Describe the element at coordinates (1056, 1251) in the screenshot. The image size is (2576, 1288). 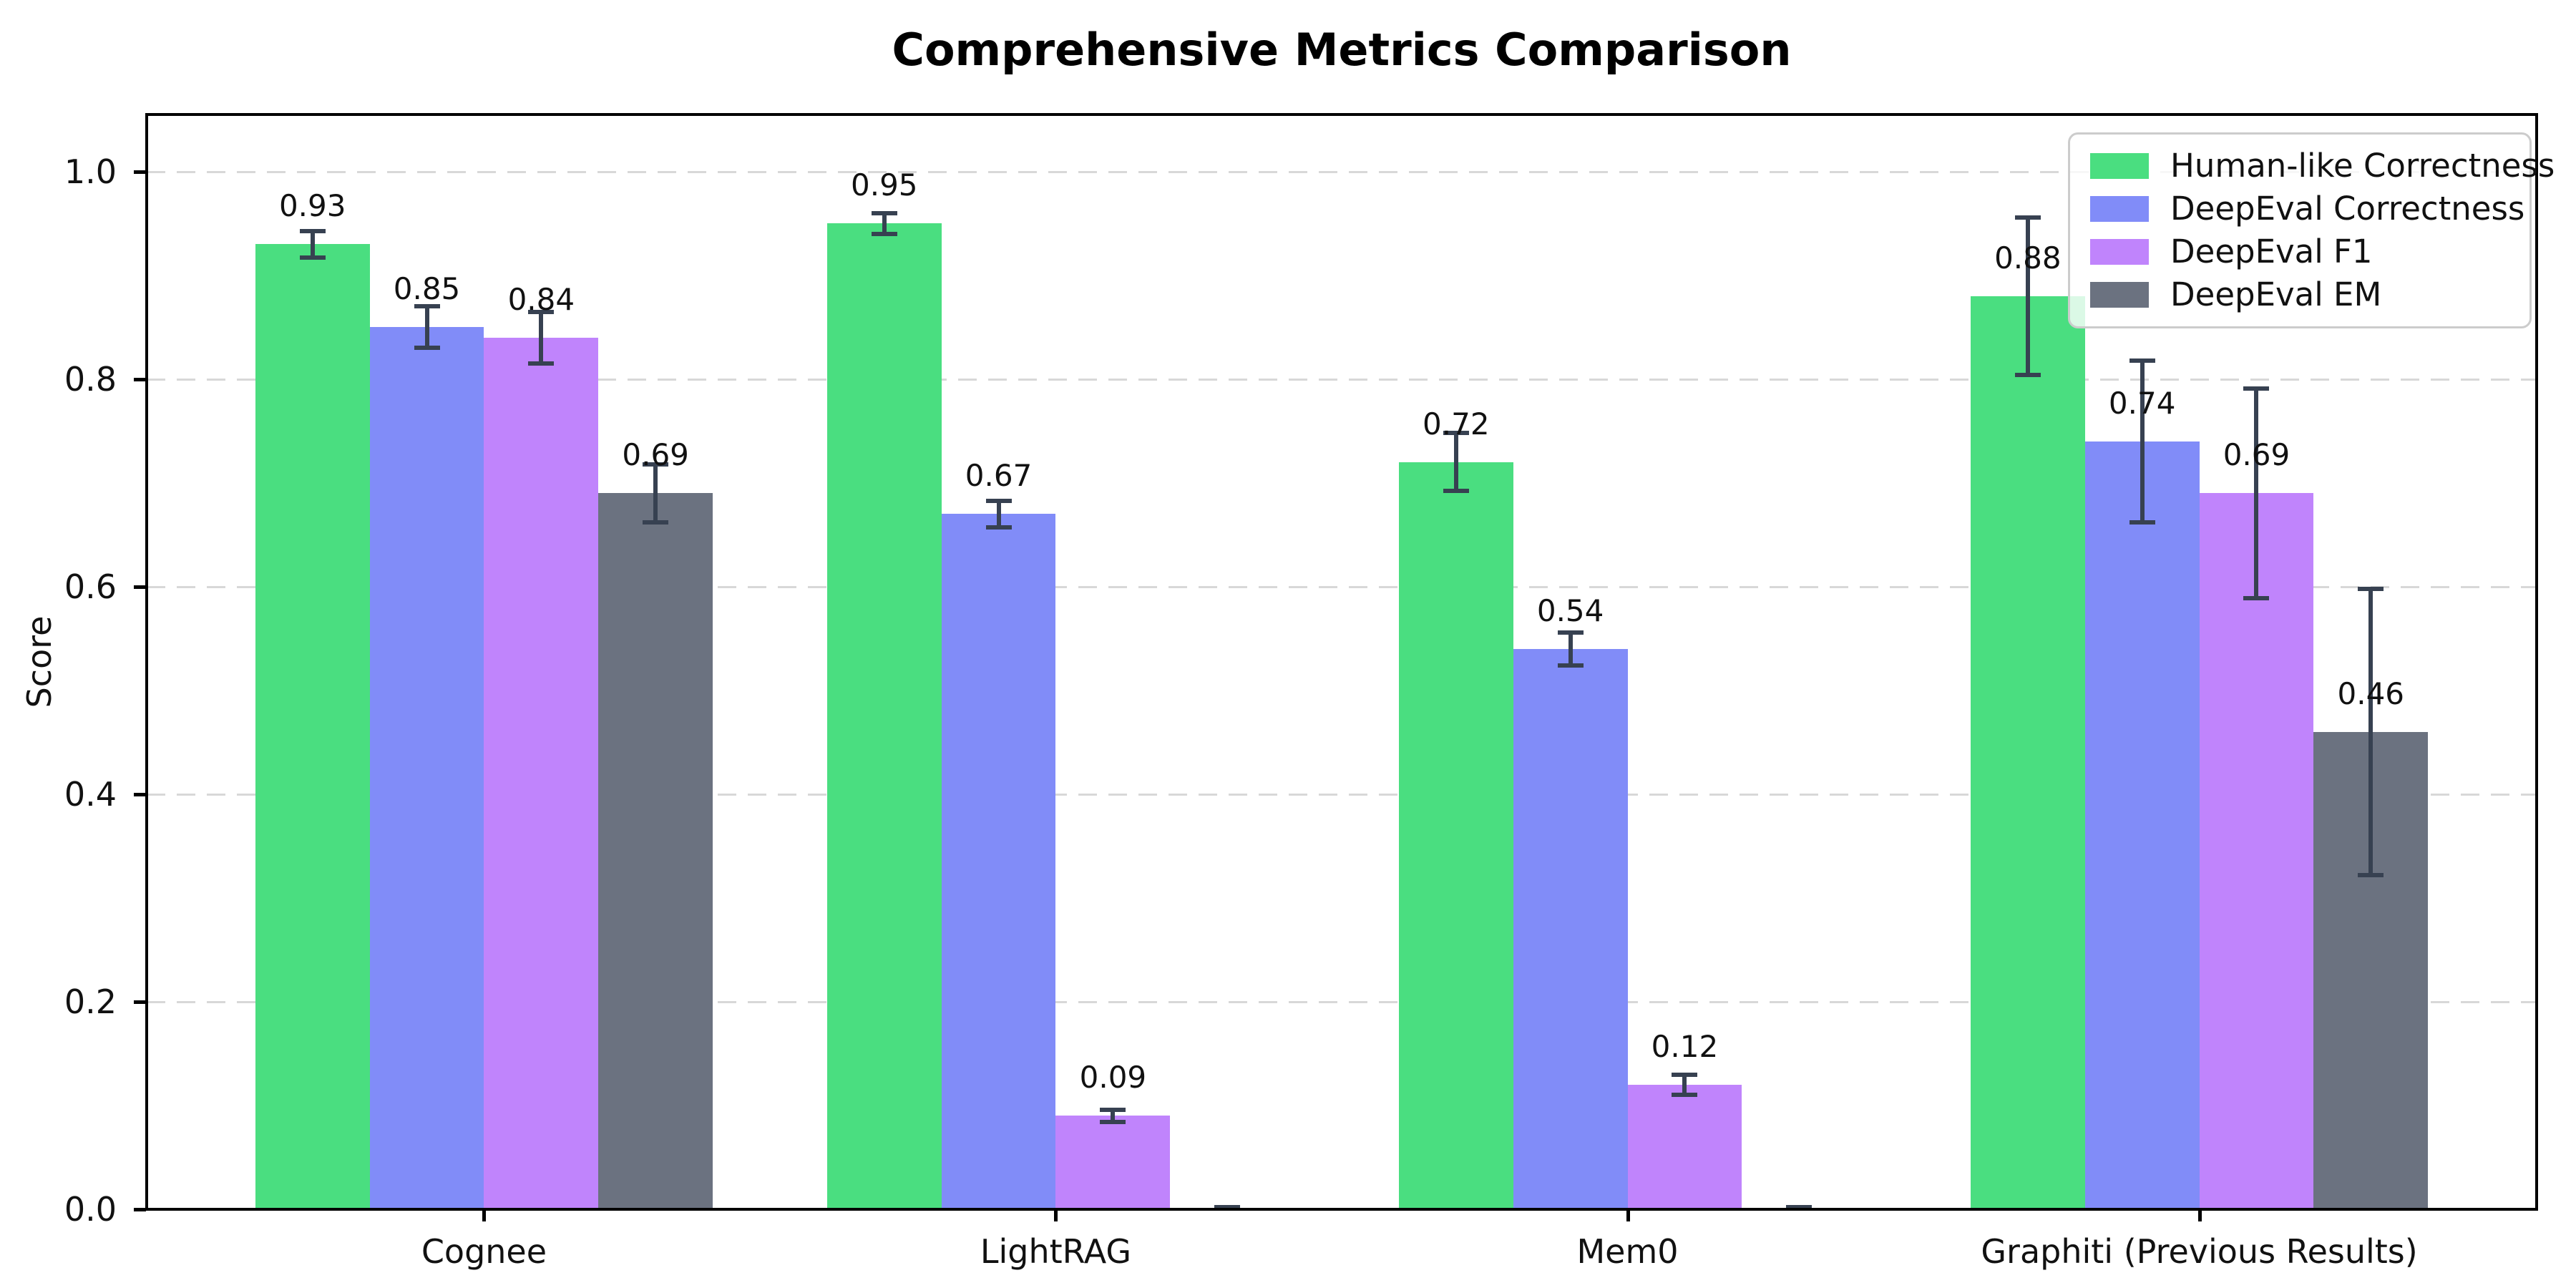
I see `x-tick-label: LightRAG` at that location.